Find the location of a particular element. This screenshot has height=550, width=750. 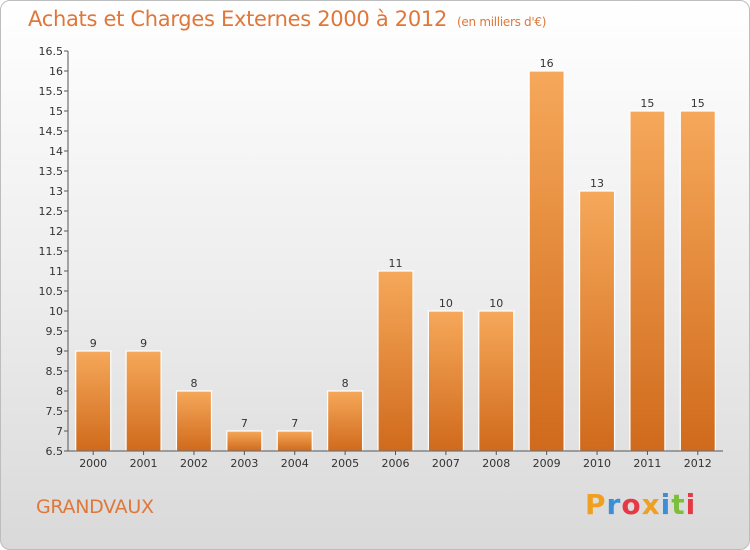

x-tick-label-2002: 2002 is located at coordinates (194, 463).